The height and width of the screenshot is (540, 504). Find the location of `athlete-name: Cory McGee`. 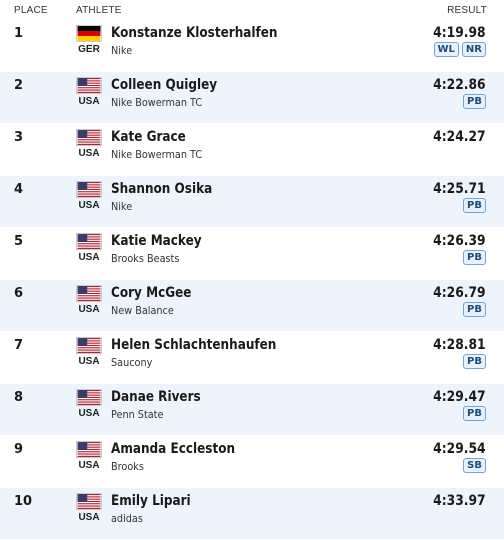

athlete-name: Cory McGee is located at coordinates (151, 293).